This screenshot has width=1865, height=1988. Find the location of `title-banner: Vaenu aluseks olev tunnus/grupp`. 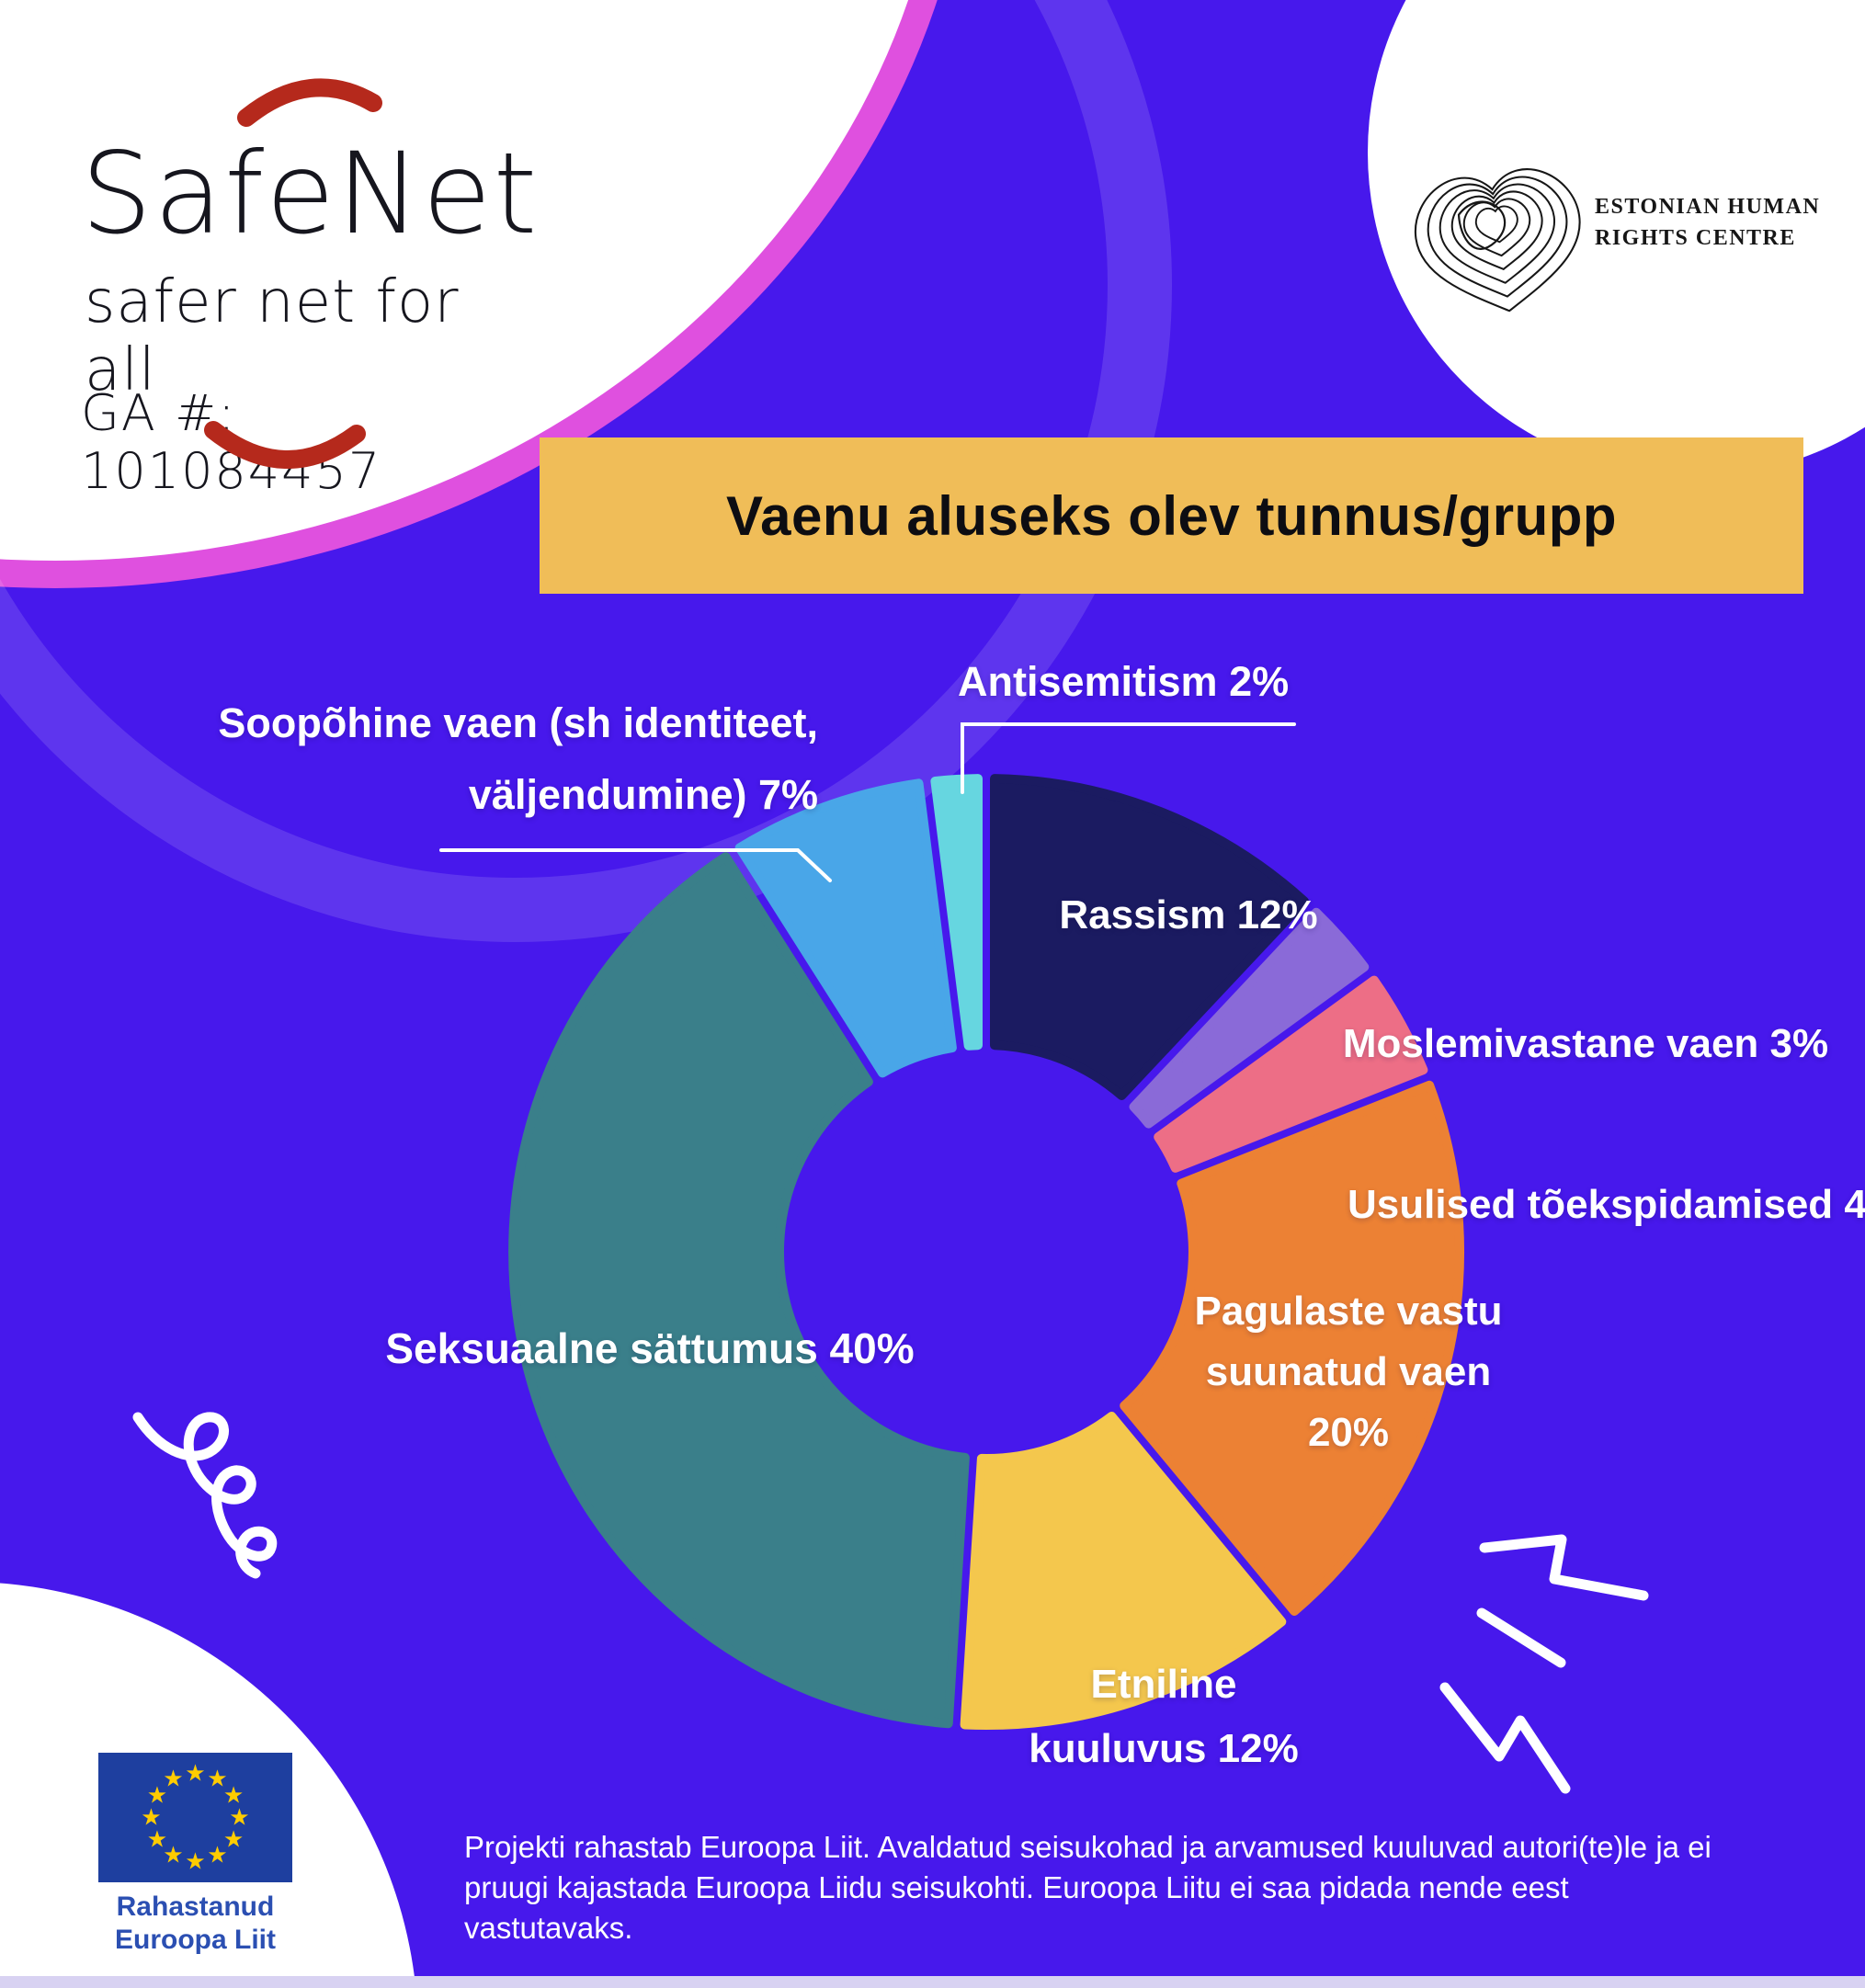

title-banner: Vaenu aluseks olev tunnus/grupp is located at coordinates (1171, 515).